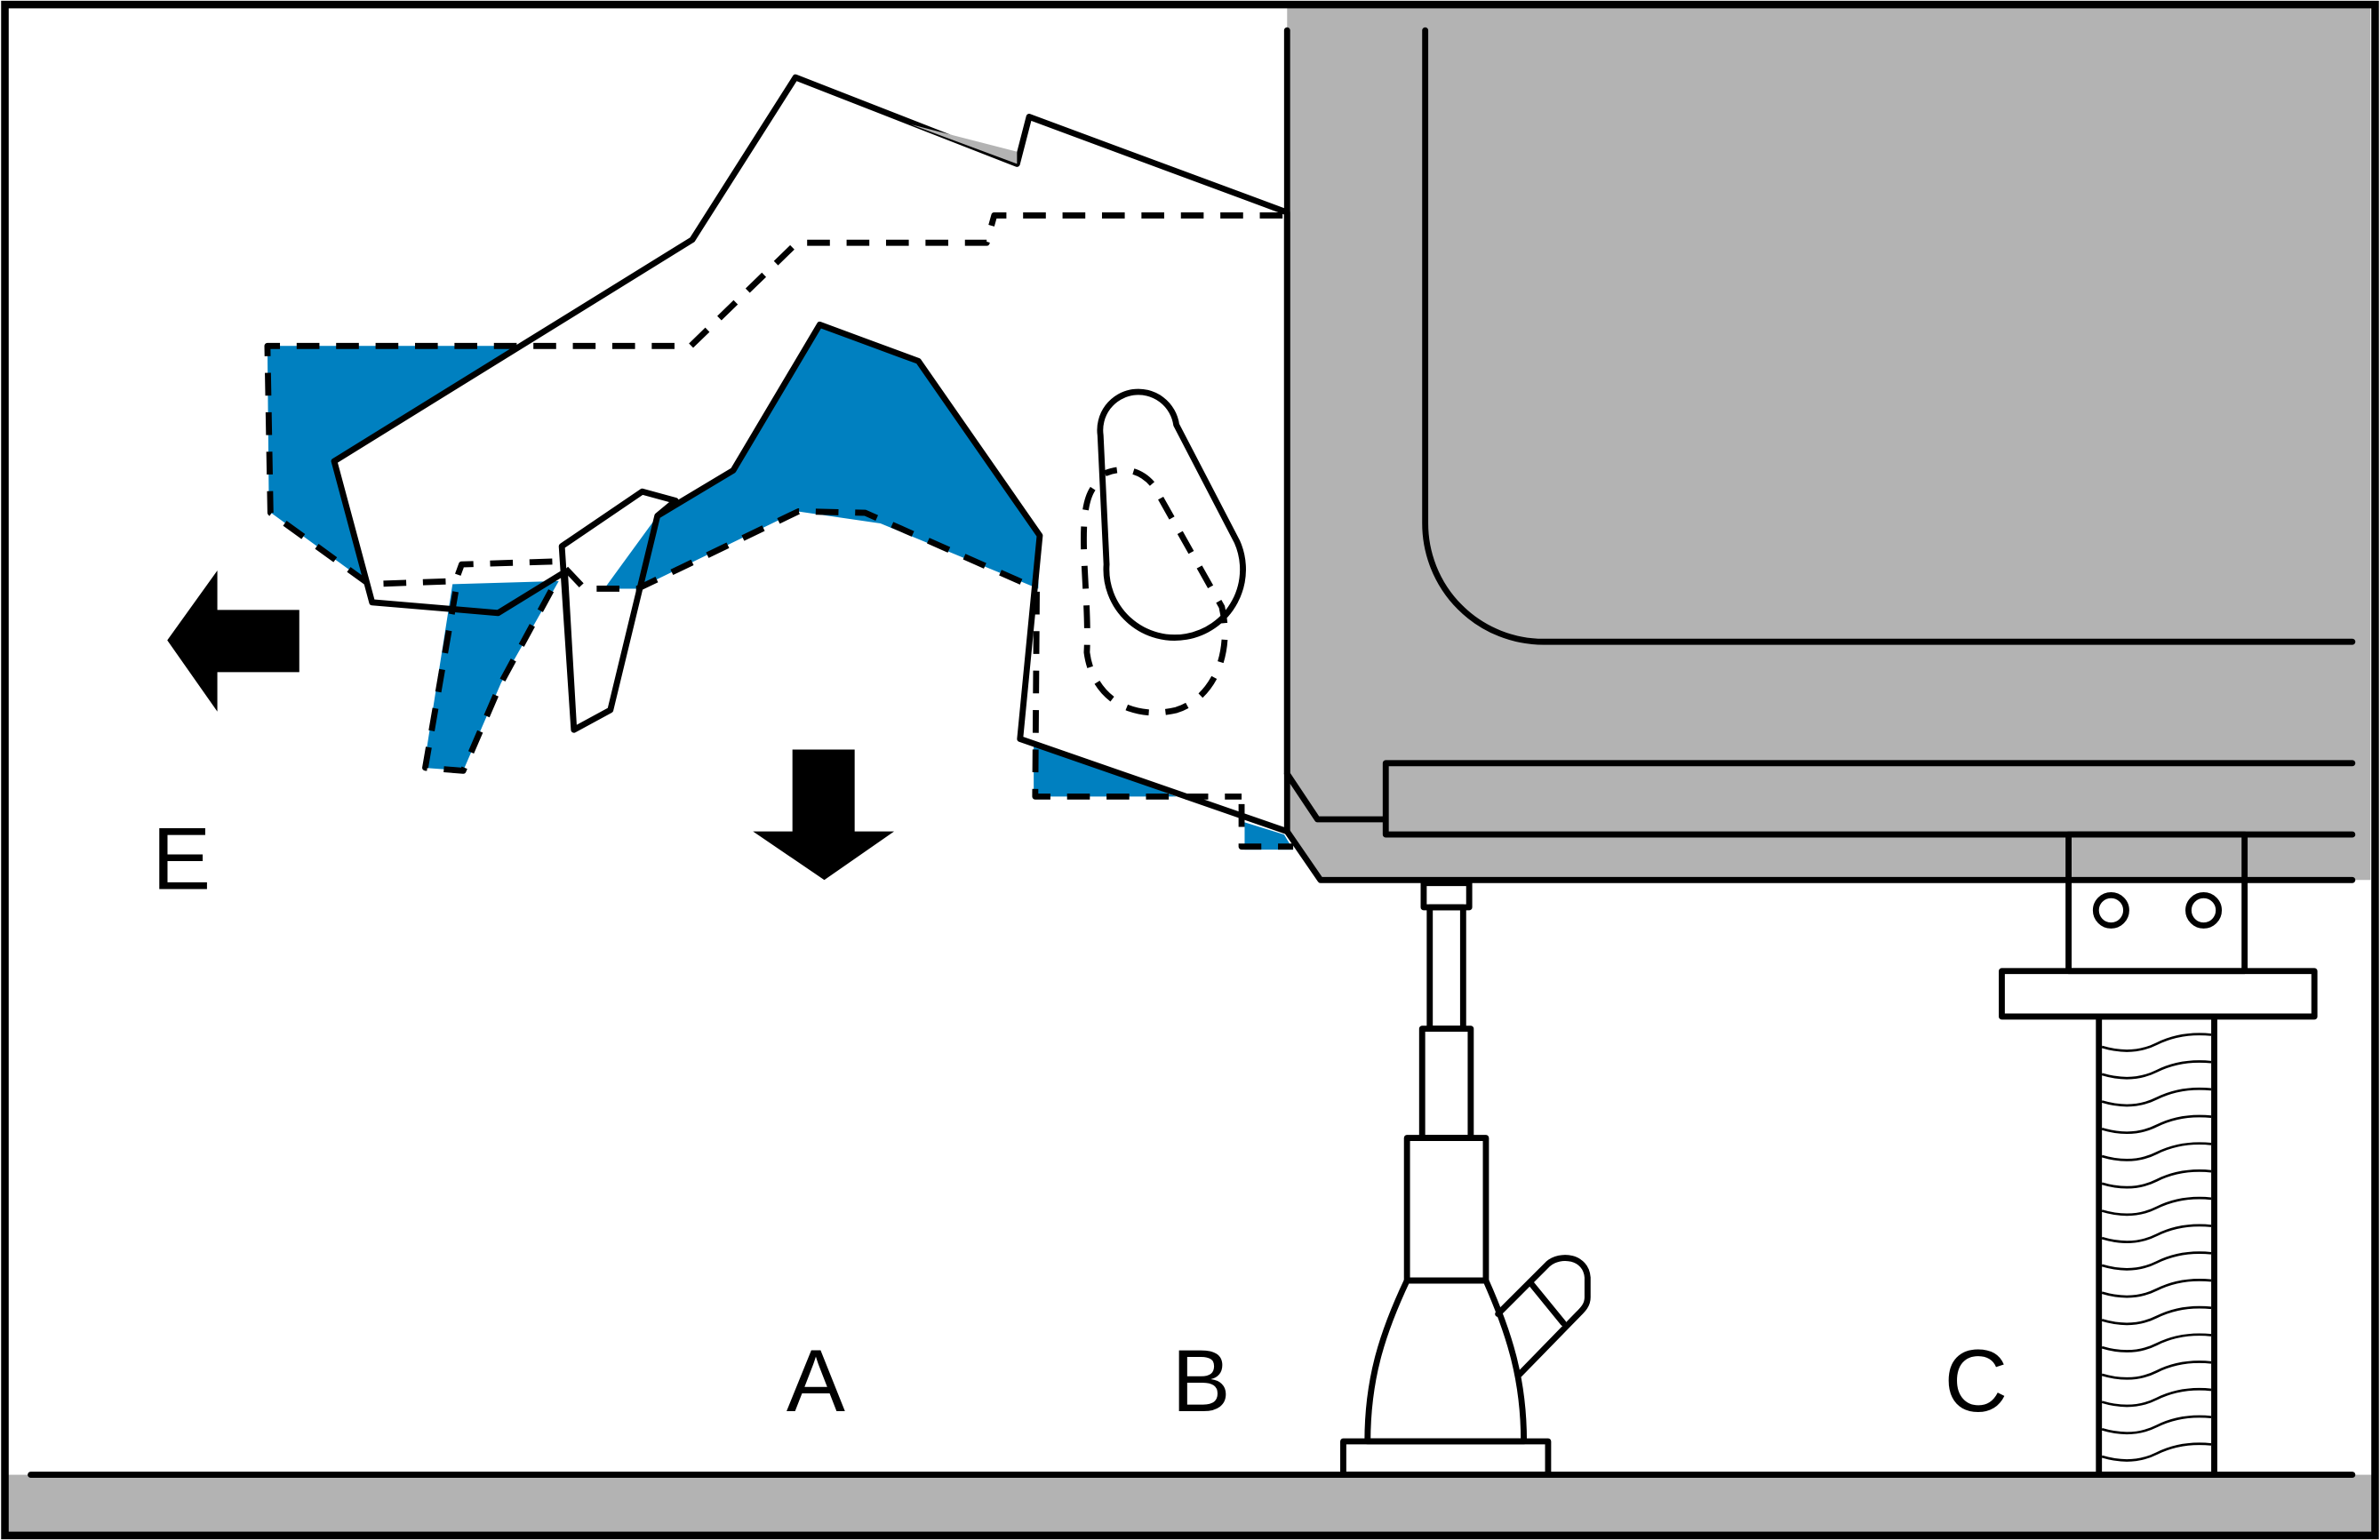 This screenshot has width=2380, height=1540. Describe the element at coordinates (181, 859) in the screenshot. I see `label-e: E` at that location.